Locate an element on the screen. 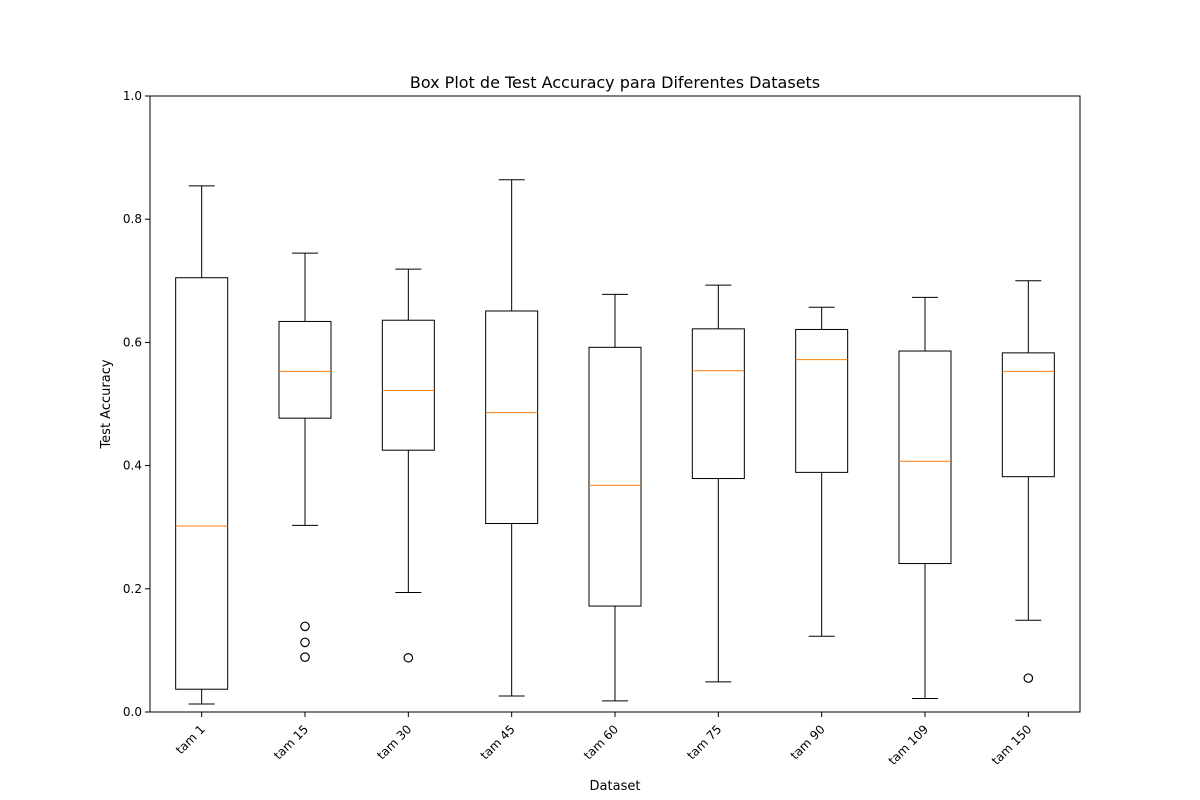 The height and width of the screenshot is (800, 1200). y-tick-label: 0.8 is located at coordinates (132, 219).